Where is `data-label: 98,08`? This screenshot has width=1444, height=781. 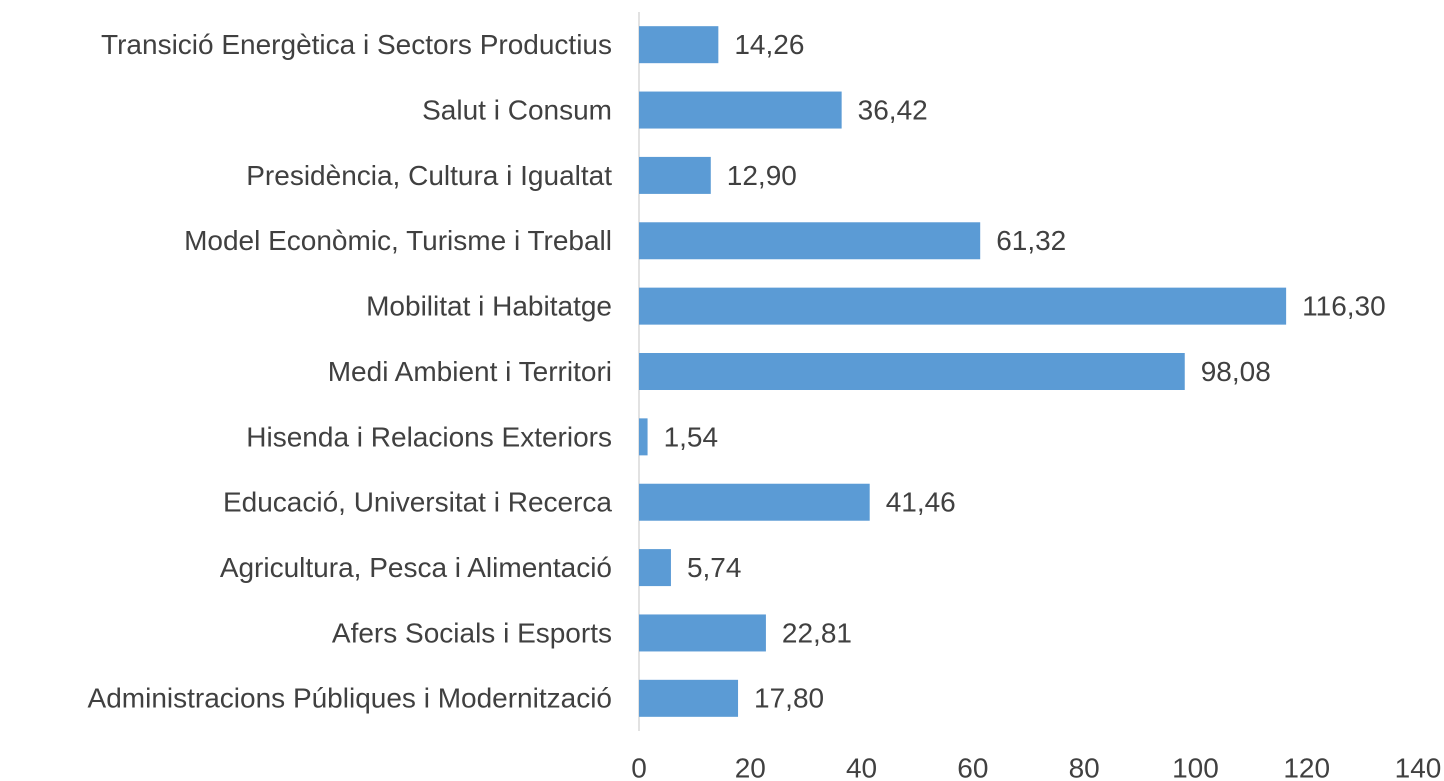 data-label: 98,08 is located at coordinates (1236, 371).